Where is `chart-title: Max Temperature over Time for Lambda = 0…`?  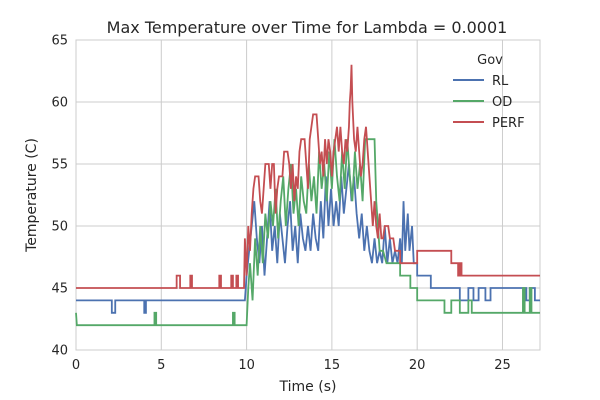
chart-title: Max Temperature over Time for Lambda = 0… is located at coordinates (307, 27).